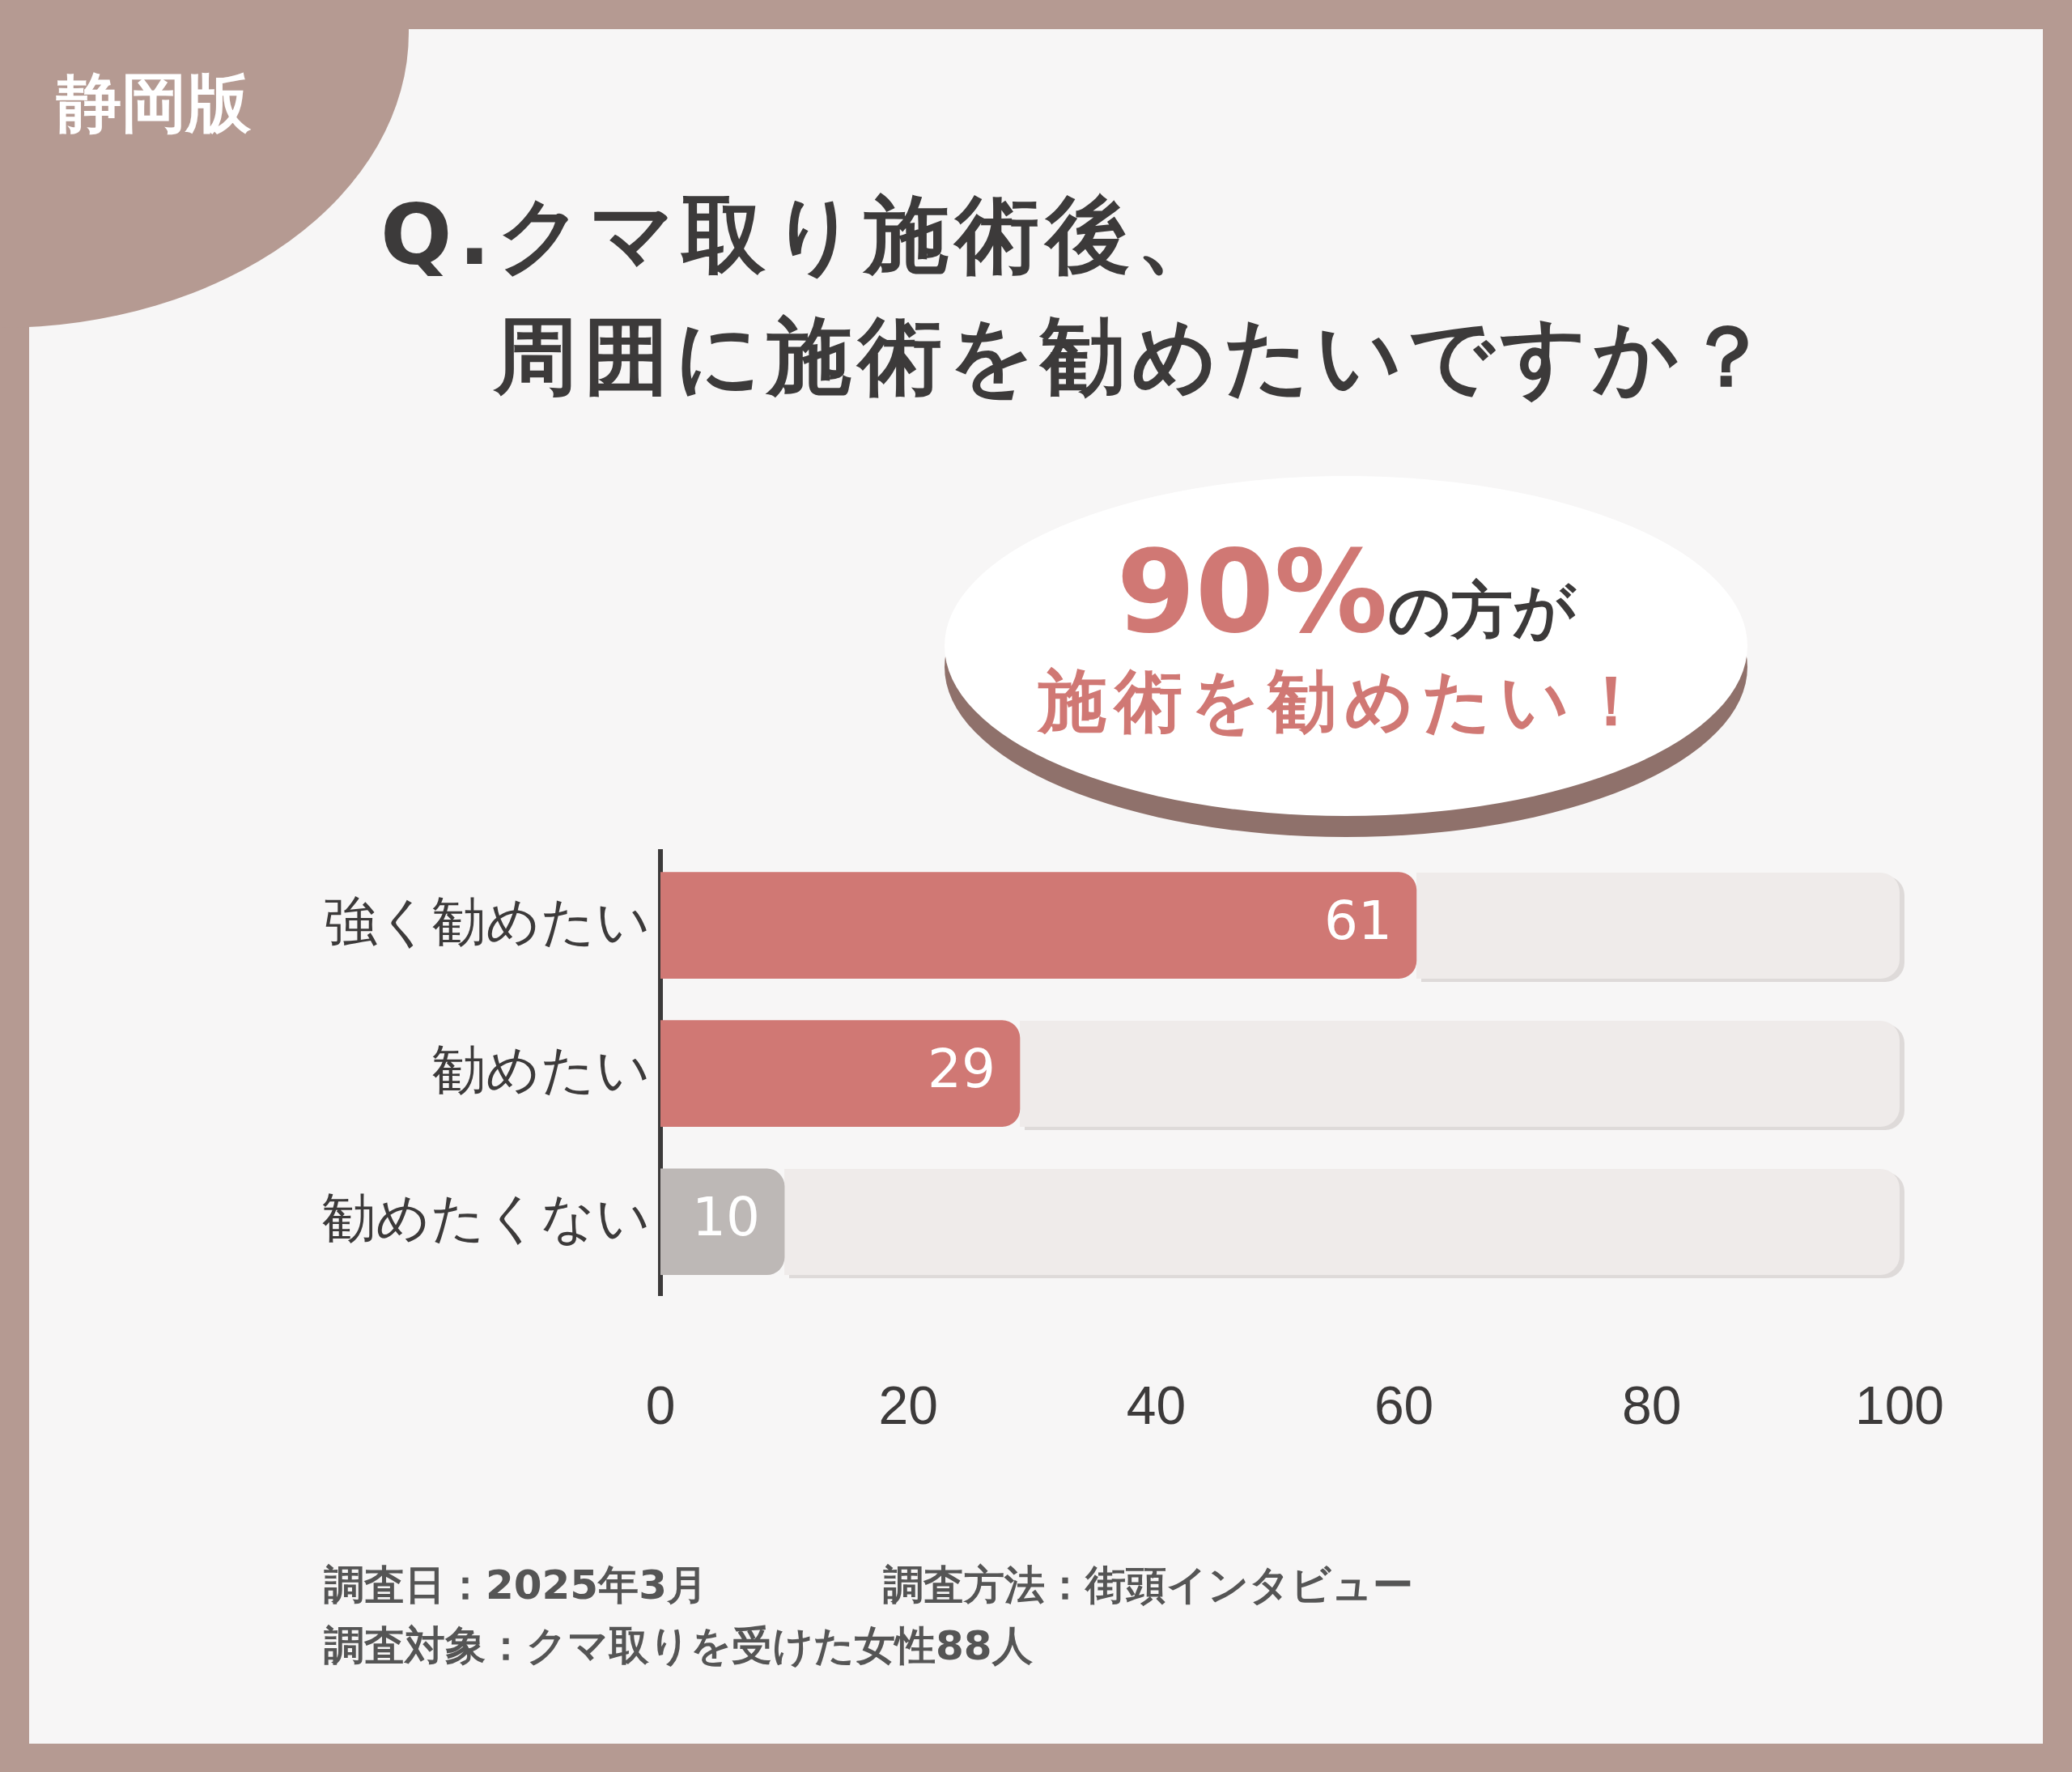 This screenshot has height=1772, width=2072. What do you see at coordinates (908, 1405) in the screenshot?
I see `x-tick-label: 20` at bounding box center [908, 1405].